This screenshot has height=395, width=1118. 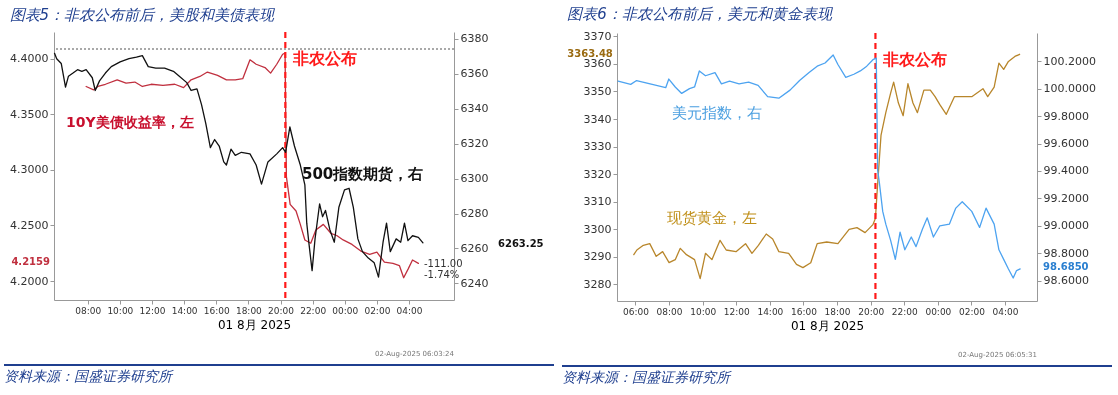 What do you see at coordinates (597, 36) in the screenshot?
I see `y-tick-label: 3370` at bounding box center [597, 36].